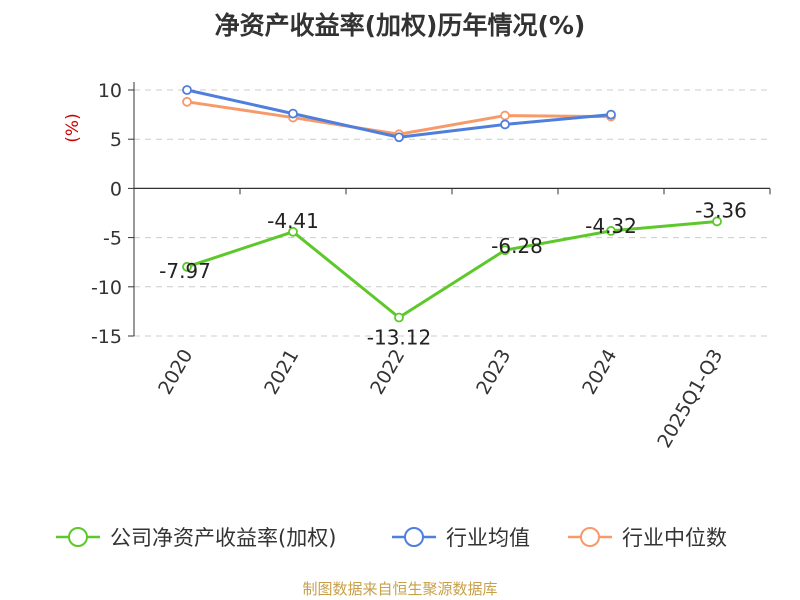  I want to click on series-line, so click(452, 269).